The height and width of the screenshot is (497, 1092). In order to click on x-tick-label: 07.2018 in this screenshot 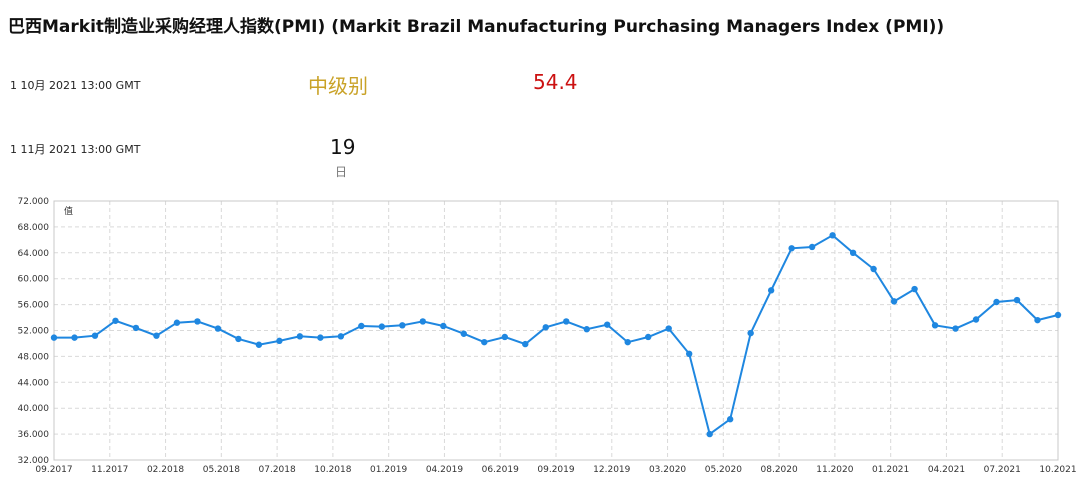, I will do `click(277, 470)`.